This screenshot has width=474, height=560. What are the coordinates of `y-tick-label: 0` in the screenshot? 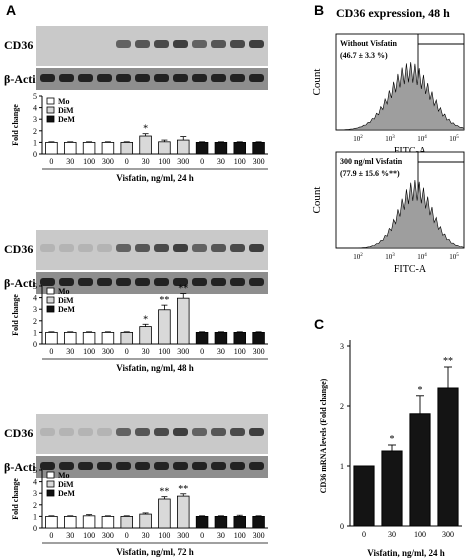 It's located at (35, 154).